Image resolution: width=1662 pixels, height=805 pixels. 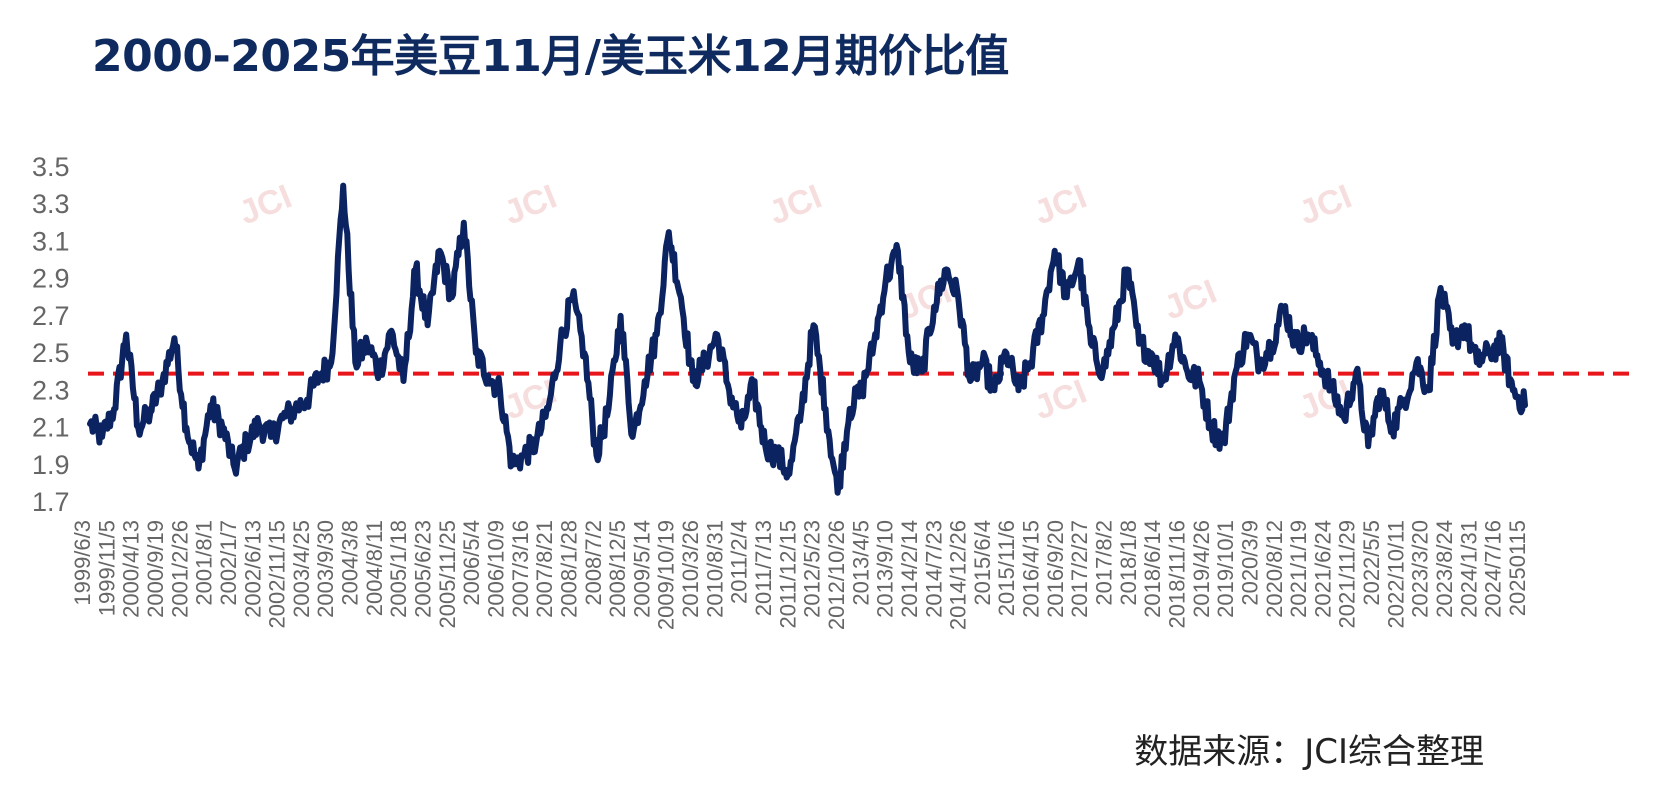 What do you see at coordinates (1055, 569) in the screenshot?
I see `x-tick-label: 2016/9/20` at bounding box center [1055, 569].